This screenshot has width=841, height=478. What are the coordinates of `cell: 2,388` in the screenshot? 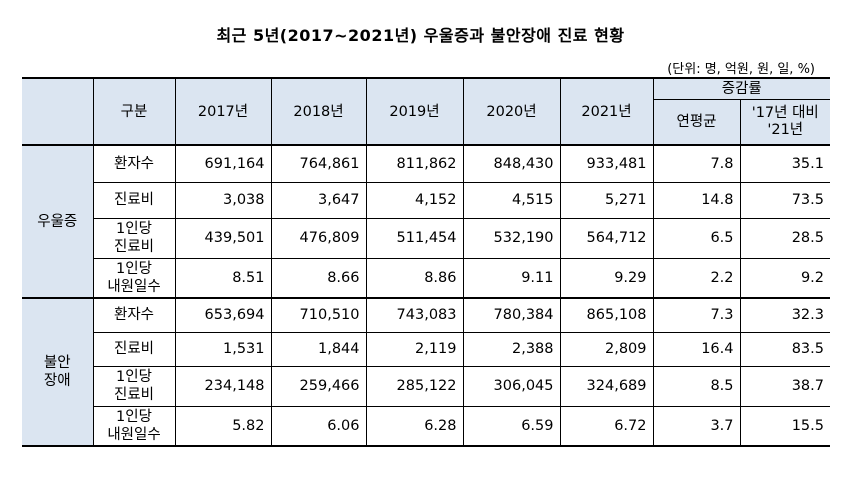 It's located at (511, 349).